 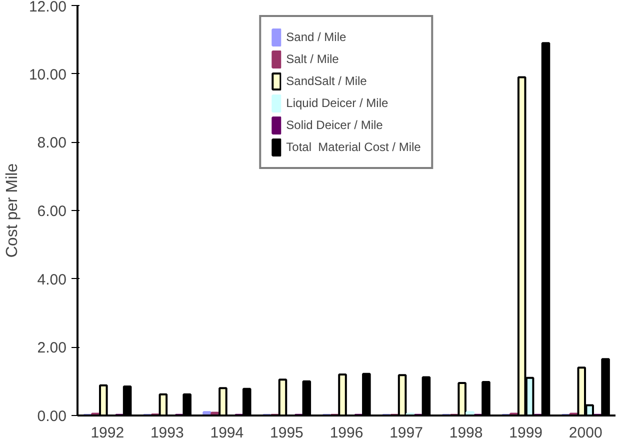 What do you see at coordinates (52, 348) in the screenshot?
I see `y-tick-label: 2.00` at bounding box center [52, 348].